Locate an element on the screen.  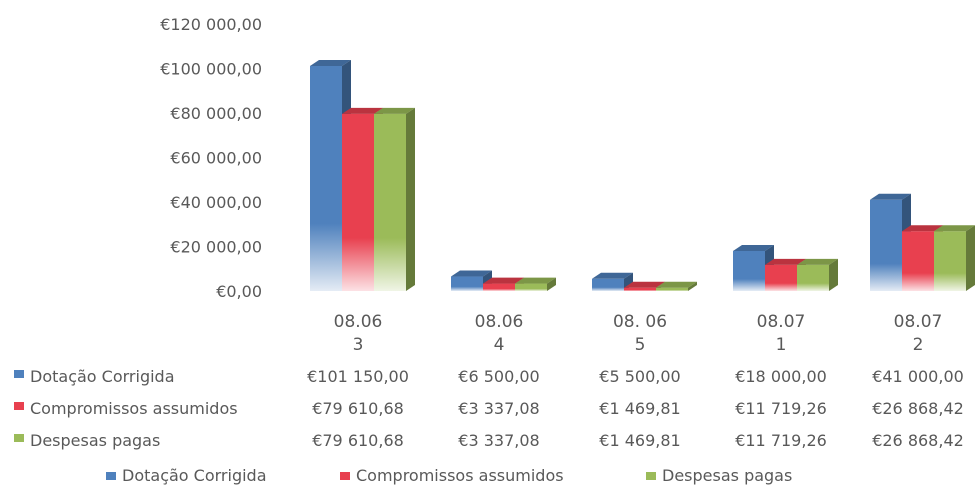
legend-item: Compromissos assumidos is located at coordinates (452, 475).